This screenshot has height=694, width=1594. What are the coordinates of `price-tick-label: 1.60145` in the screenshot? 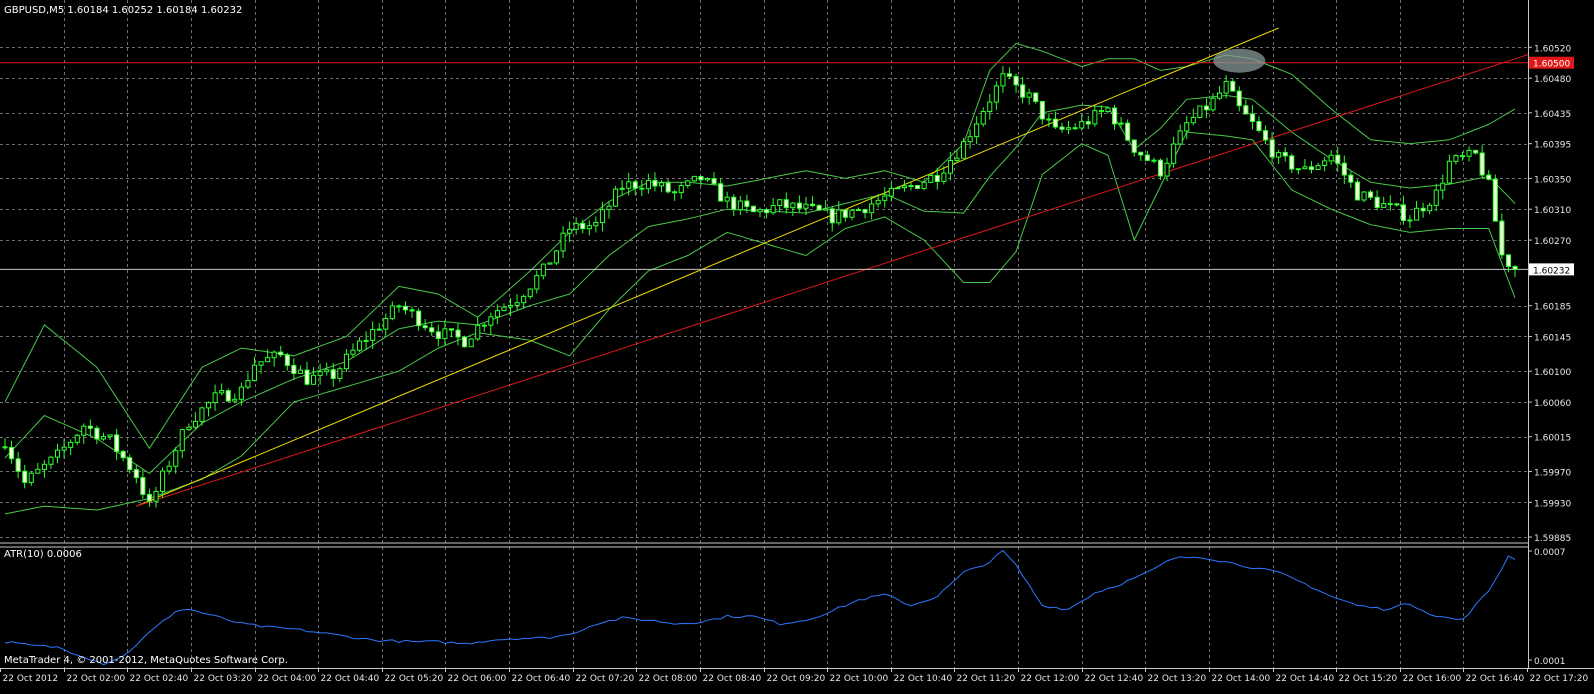 It's located at (1552, 338).